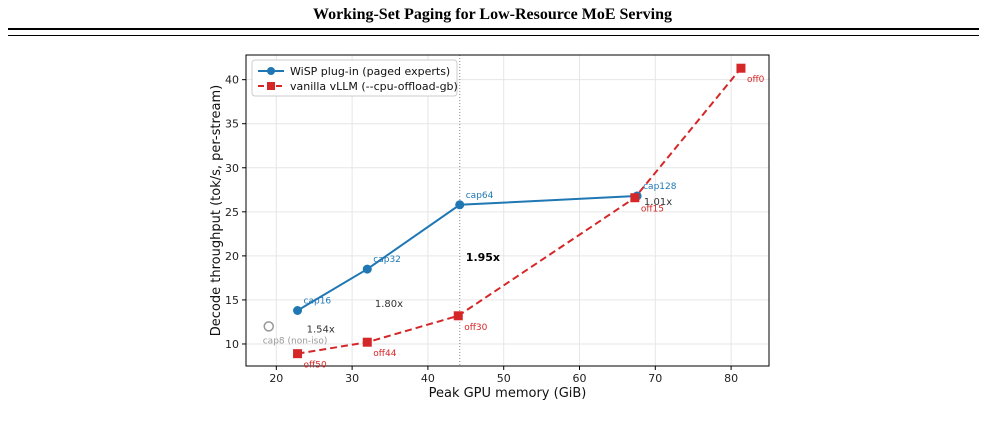 The image size is (985, 439). I want to click on y-axis-label: Decode throughput (tok/s, per-stream), so click(216, 210).